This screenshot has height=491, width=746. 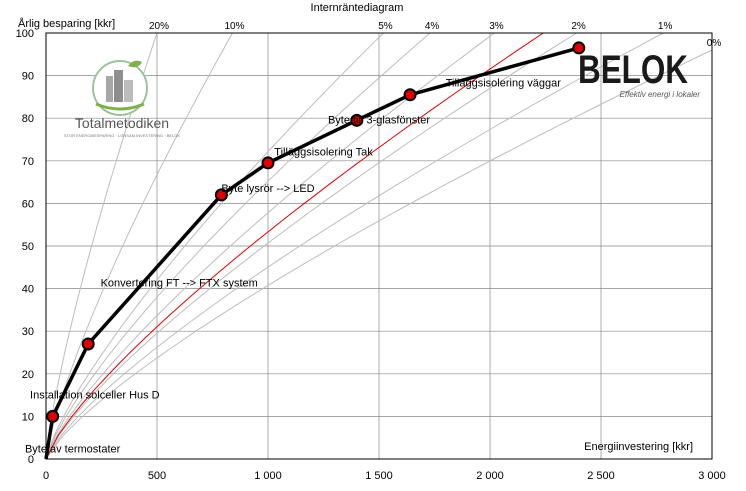 I want to click on belok-logo: BELOK Effektiv energi i lokaler, so click(x=639, y=73).